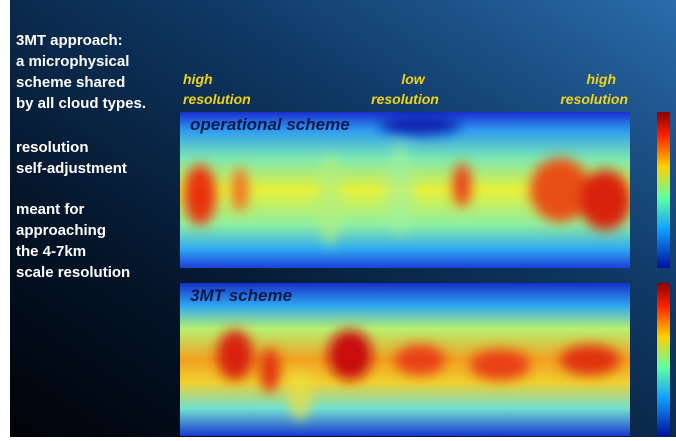 Image resolution: width=676 pixels, height=441 pixels. What do you see at coordinates (61, 230) in the screenshot?
I see `sidebar-text: approaching` at bounding box center [61, 230].